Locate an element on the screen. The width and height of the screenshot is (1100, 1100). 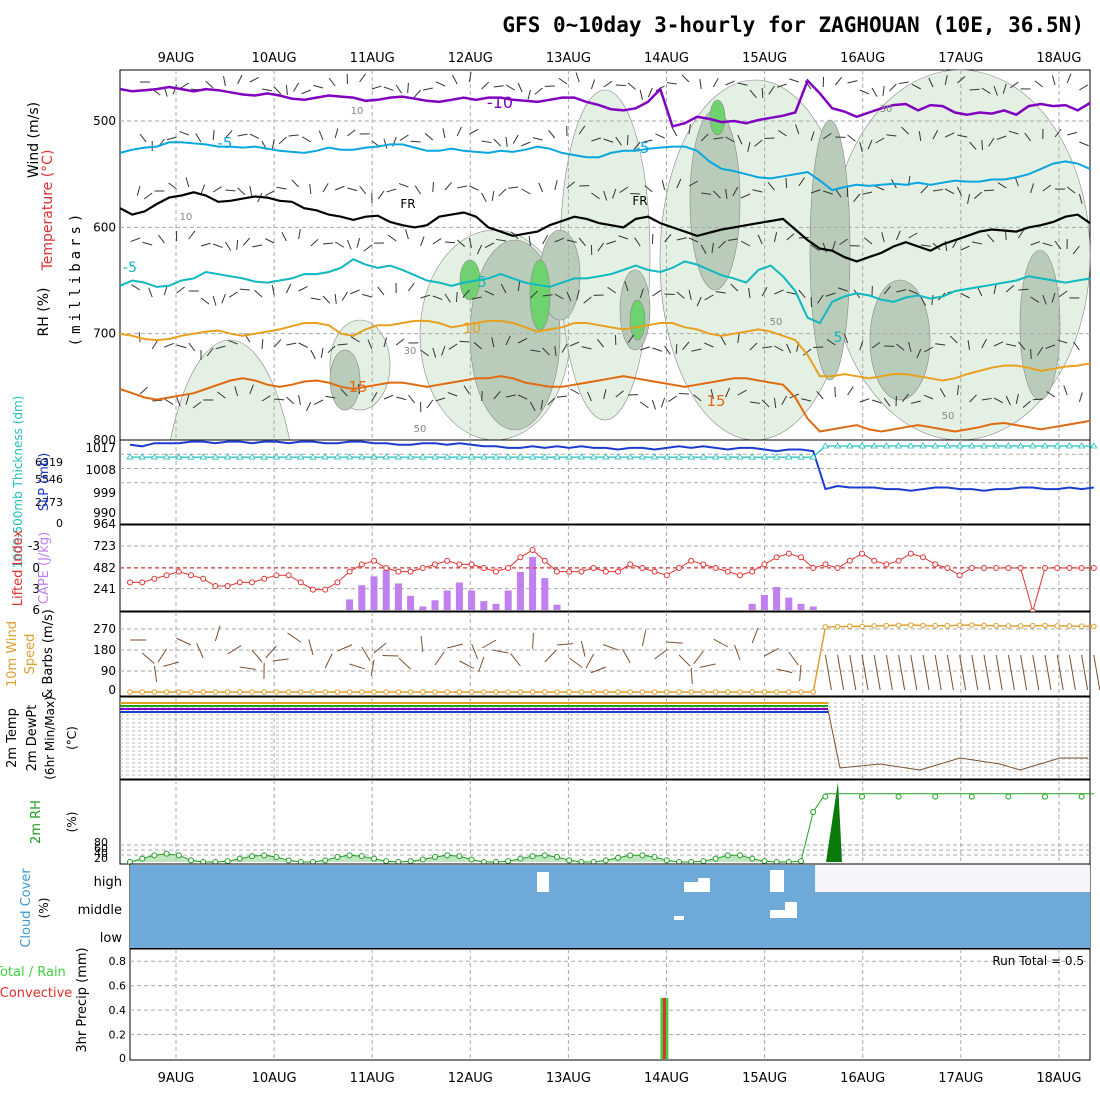
rh2m-y-tick: 80 is located at coordinates (101, 842).